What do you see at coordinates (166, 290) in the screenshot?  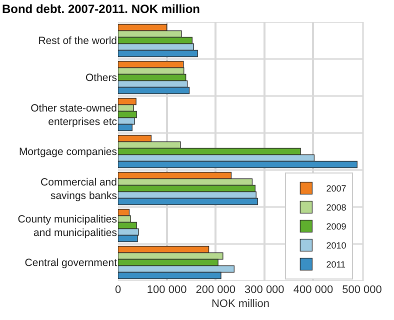 I see `x-tick-label: 100 000` at bounding box center [166, 290].